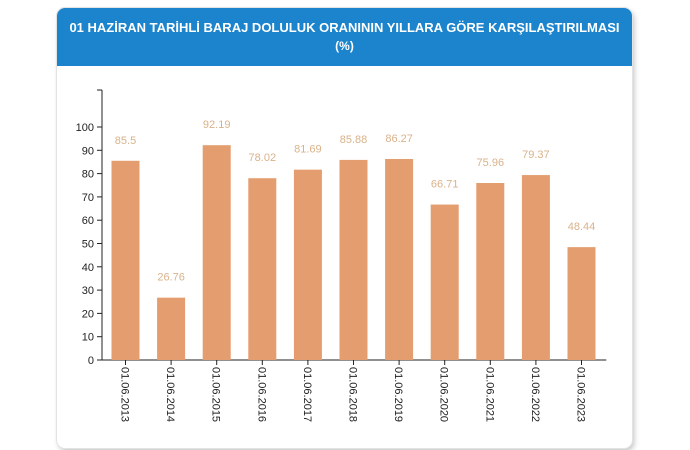 The image size is (690, 450). I want to click on x-tick-label: 01.06.2019, so click(398, 394).